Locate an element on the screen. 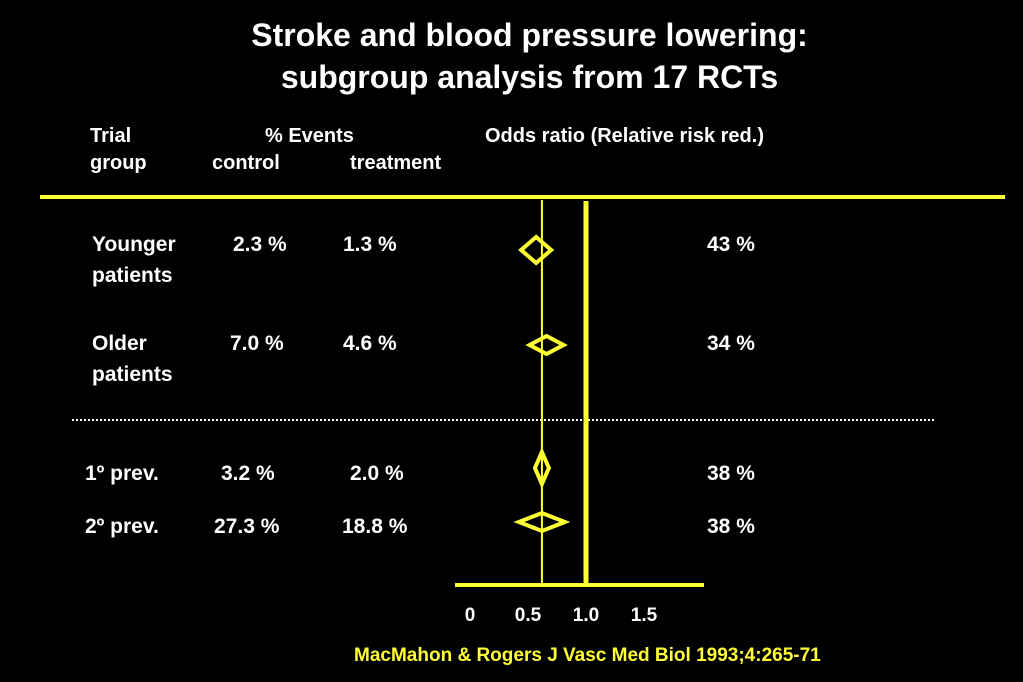 The image size is (1023, 682). row-rrr-secondary: 38 % is located at coordinates (731, 526).